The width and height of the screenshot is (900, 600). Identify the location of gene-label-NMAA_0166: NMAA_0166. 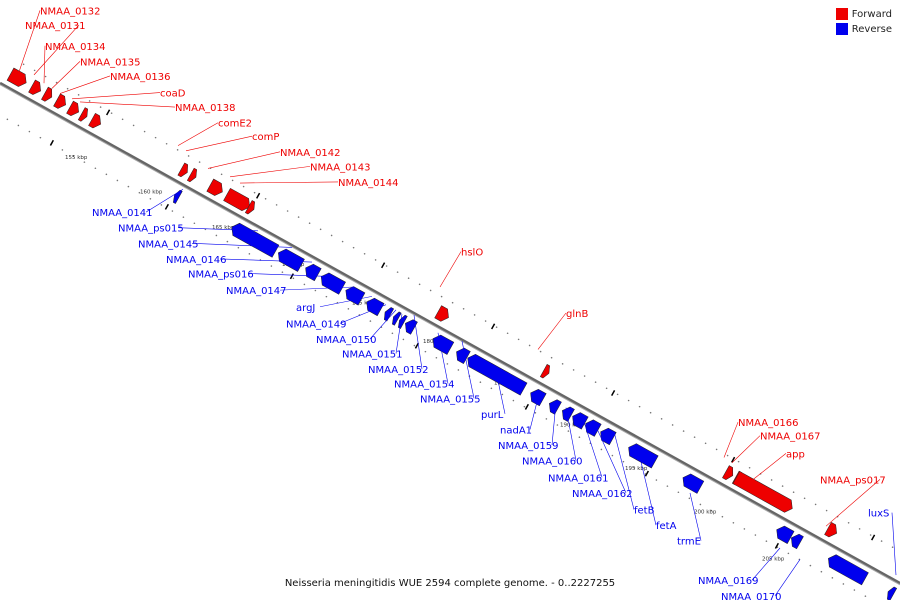
(768, 423).